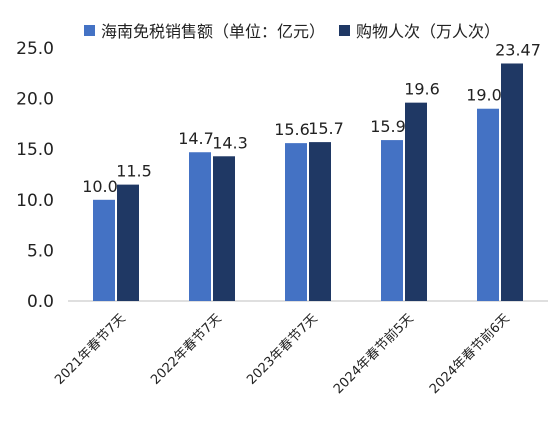 This screenshot has height=424, width=560. What do you see at coordinates (345, 30) in the screenshot?
I see `legend-swatch-visits` at bounding box center [345, 30].